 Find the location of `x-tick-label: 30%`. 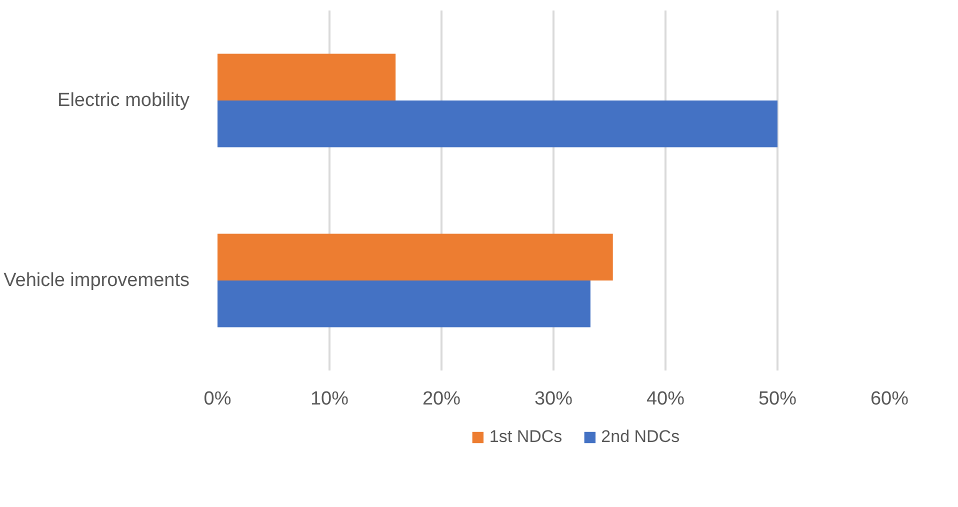

x-tick-label: 30% is located at coordinates (553, 399).